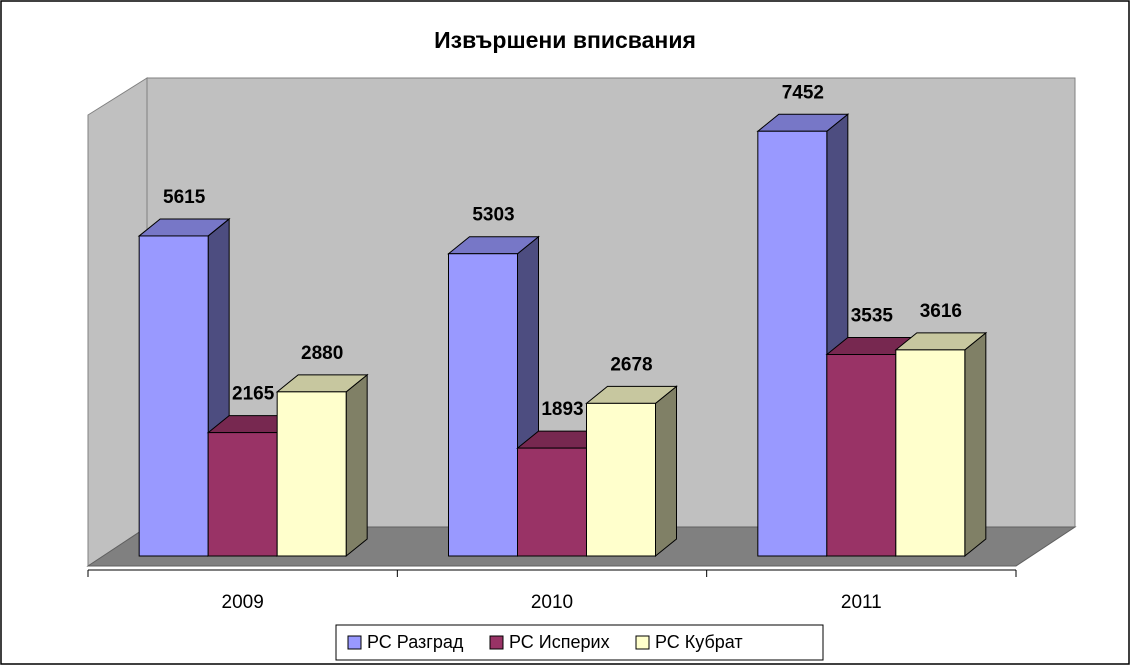  I want to click on x-tick-label: 2010, so click(552, 602).